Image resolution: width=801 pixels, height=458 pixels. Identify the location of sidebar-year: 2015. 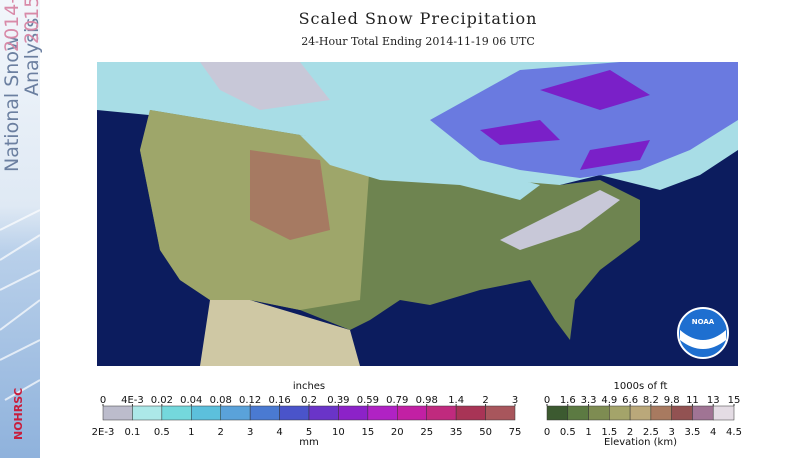
(32, 22).